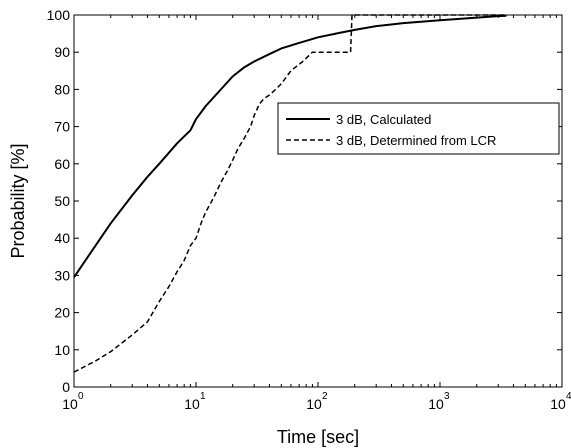  Describe the element at coordinates (62, 127) in the screenshot. I see `y-tick-label: 70` at that location.